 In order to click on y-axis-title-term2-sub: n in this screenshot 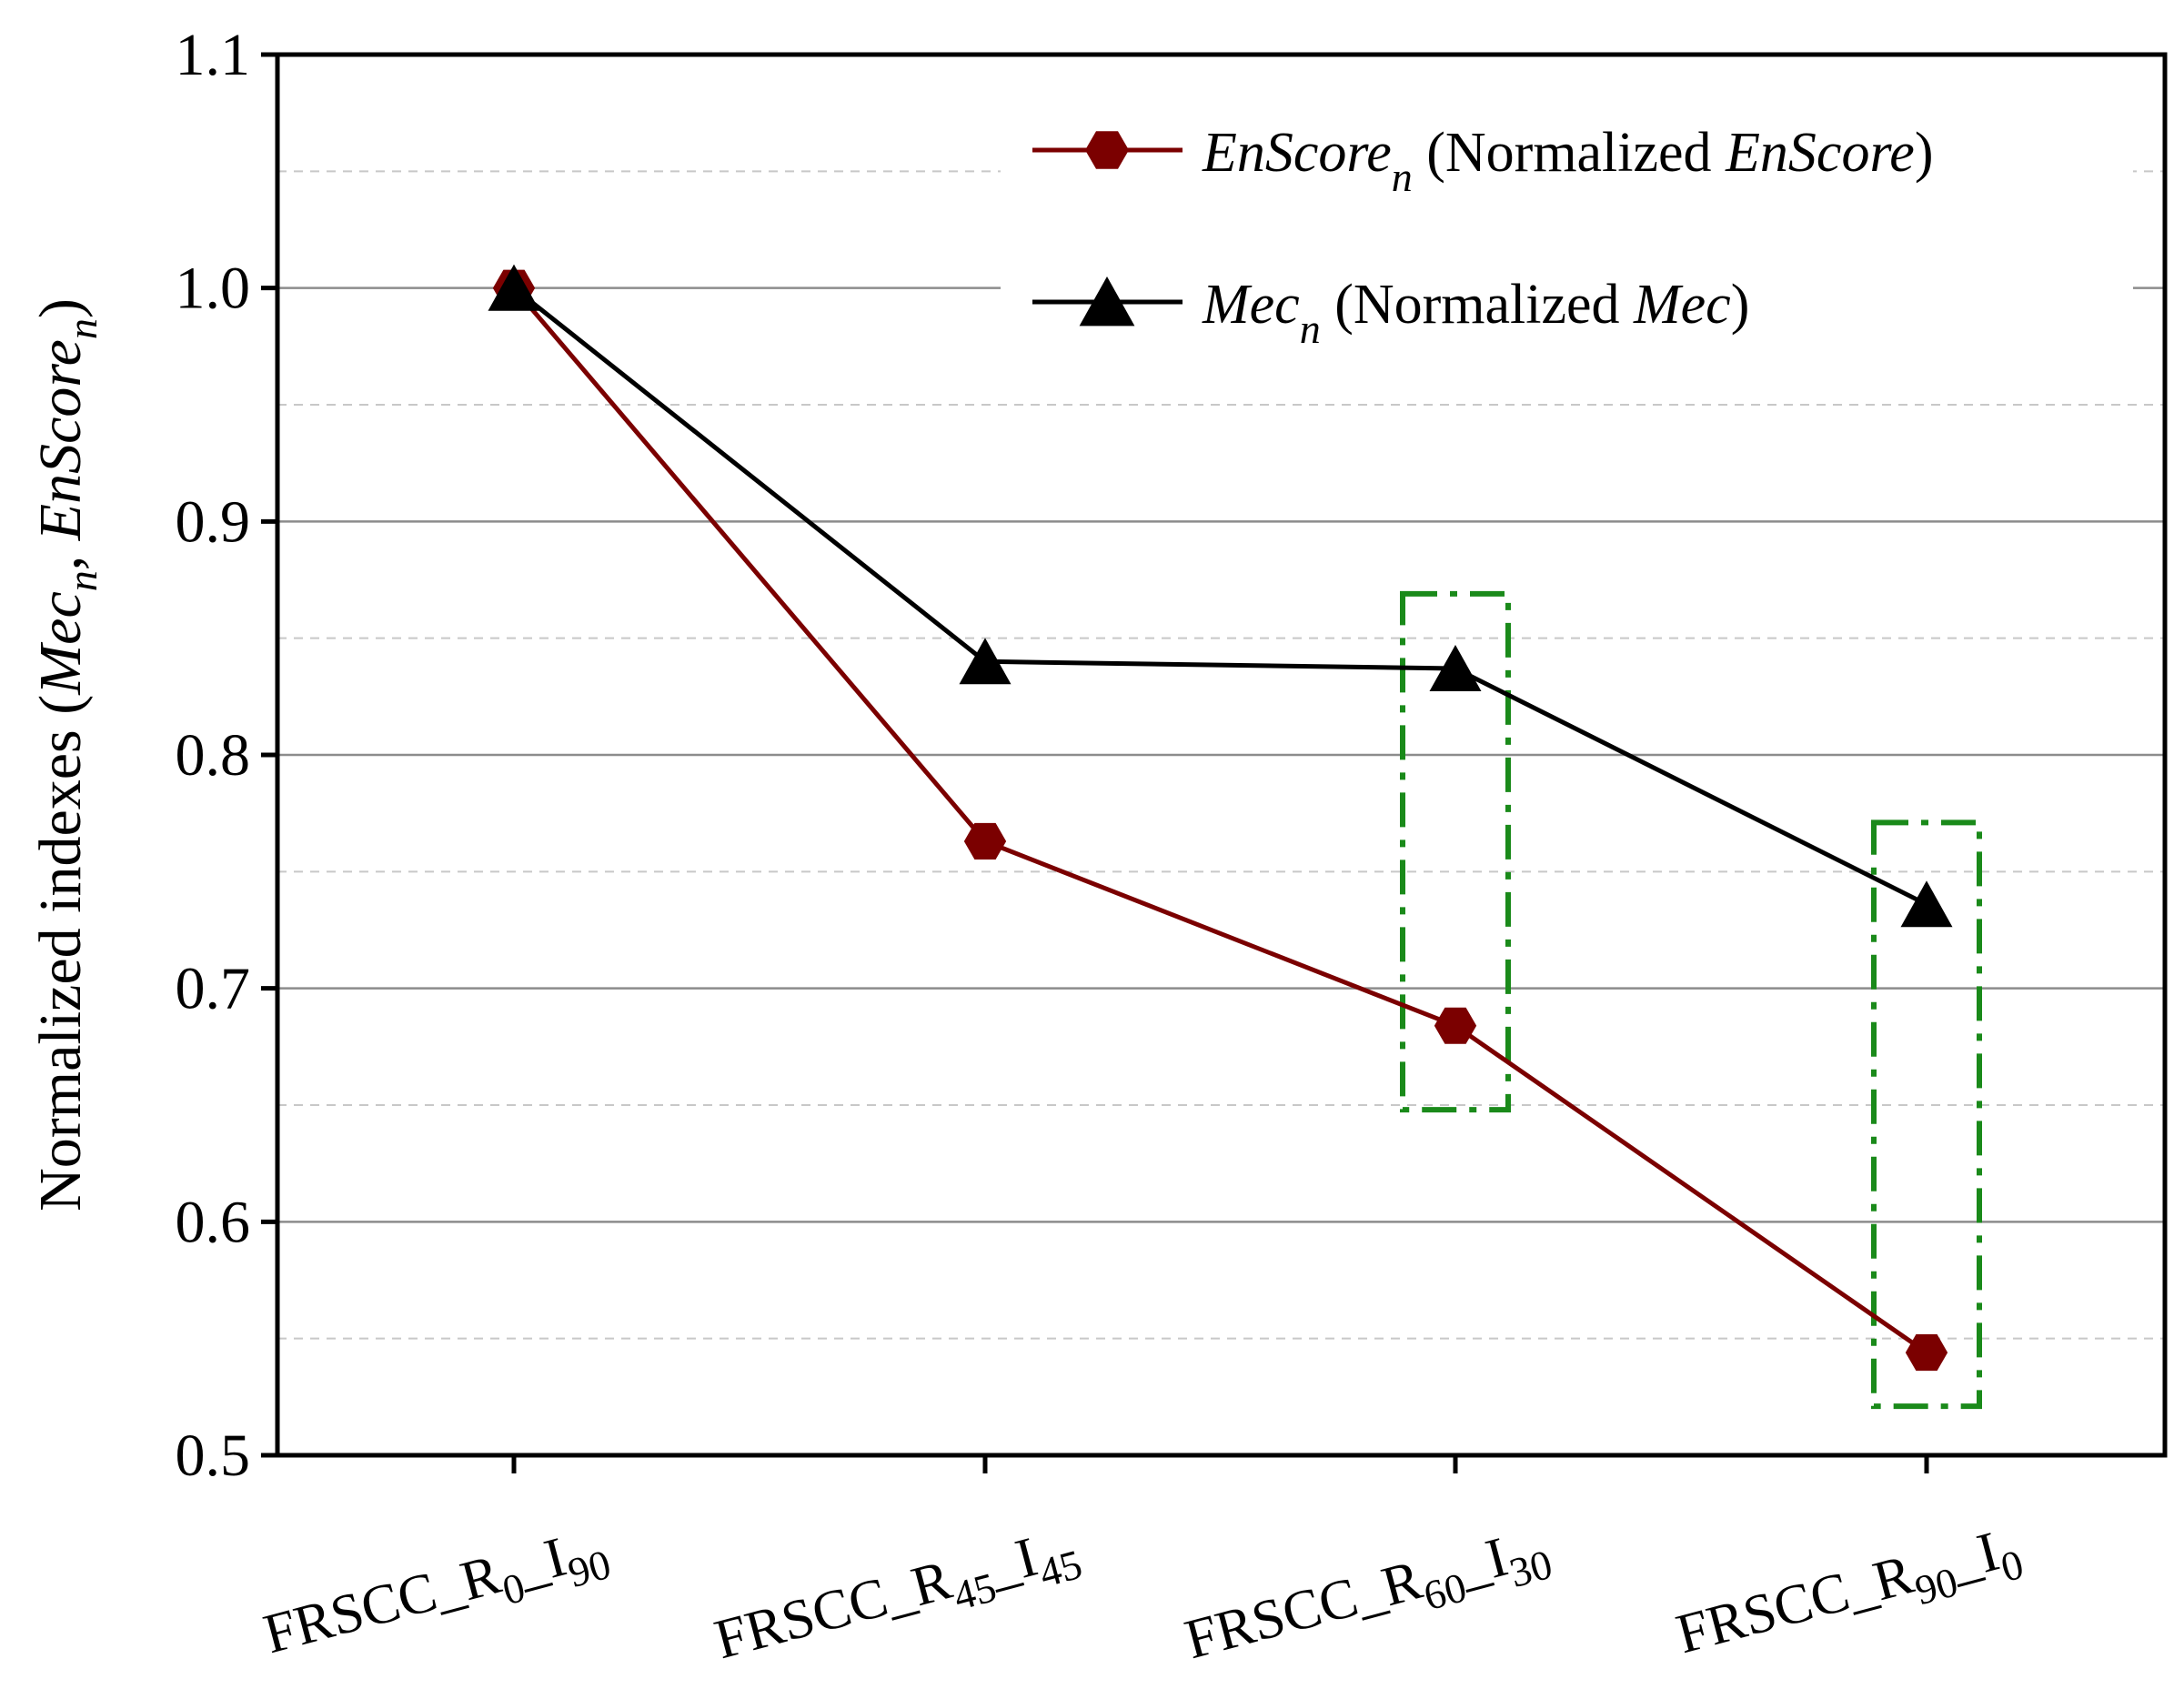, I will do `click(82, 328)`.